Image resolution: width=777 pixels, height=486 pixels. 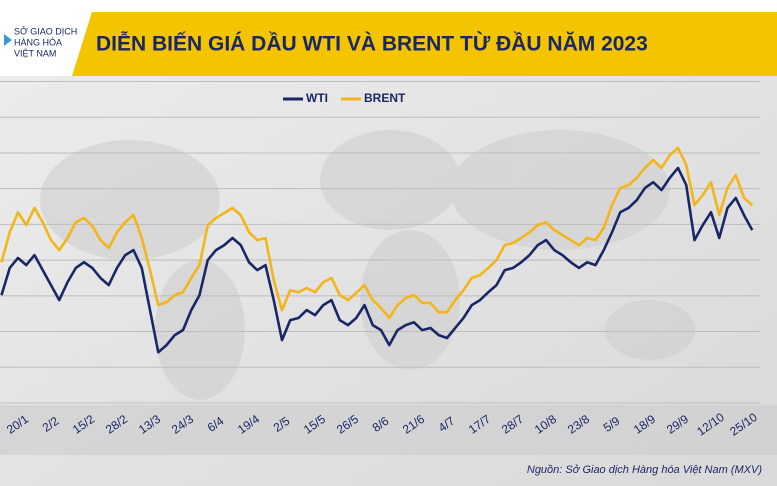 I want to click on title-band, so click(x=424, y=44).